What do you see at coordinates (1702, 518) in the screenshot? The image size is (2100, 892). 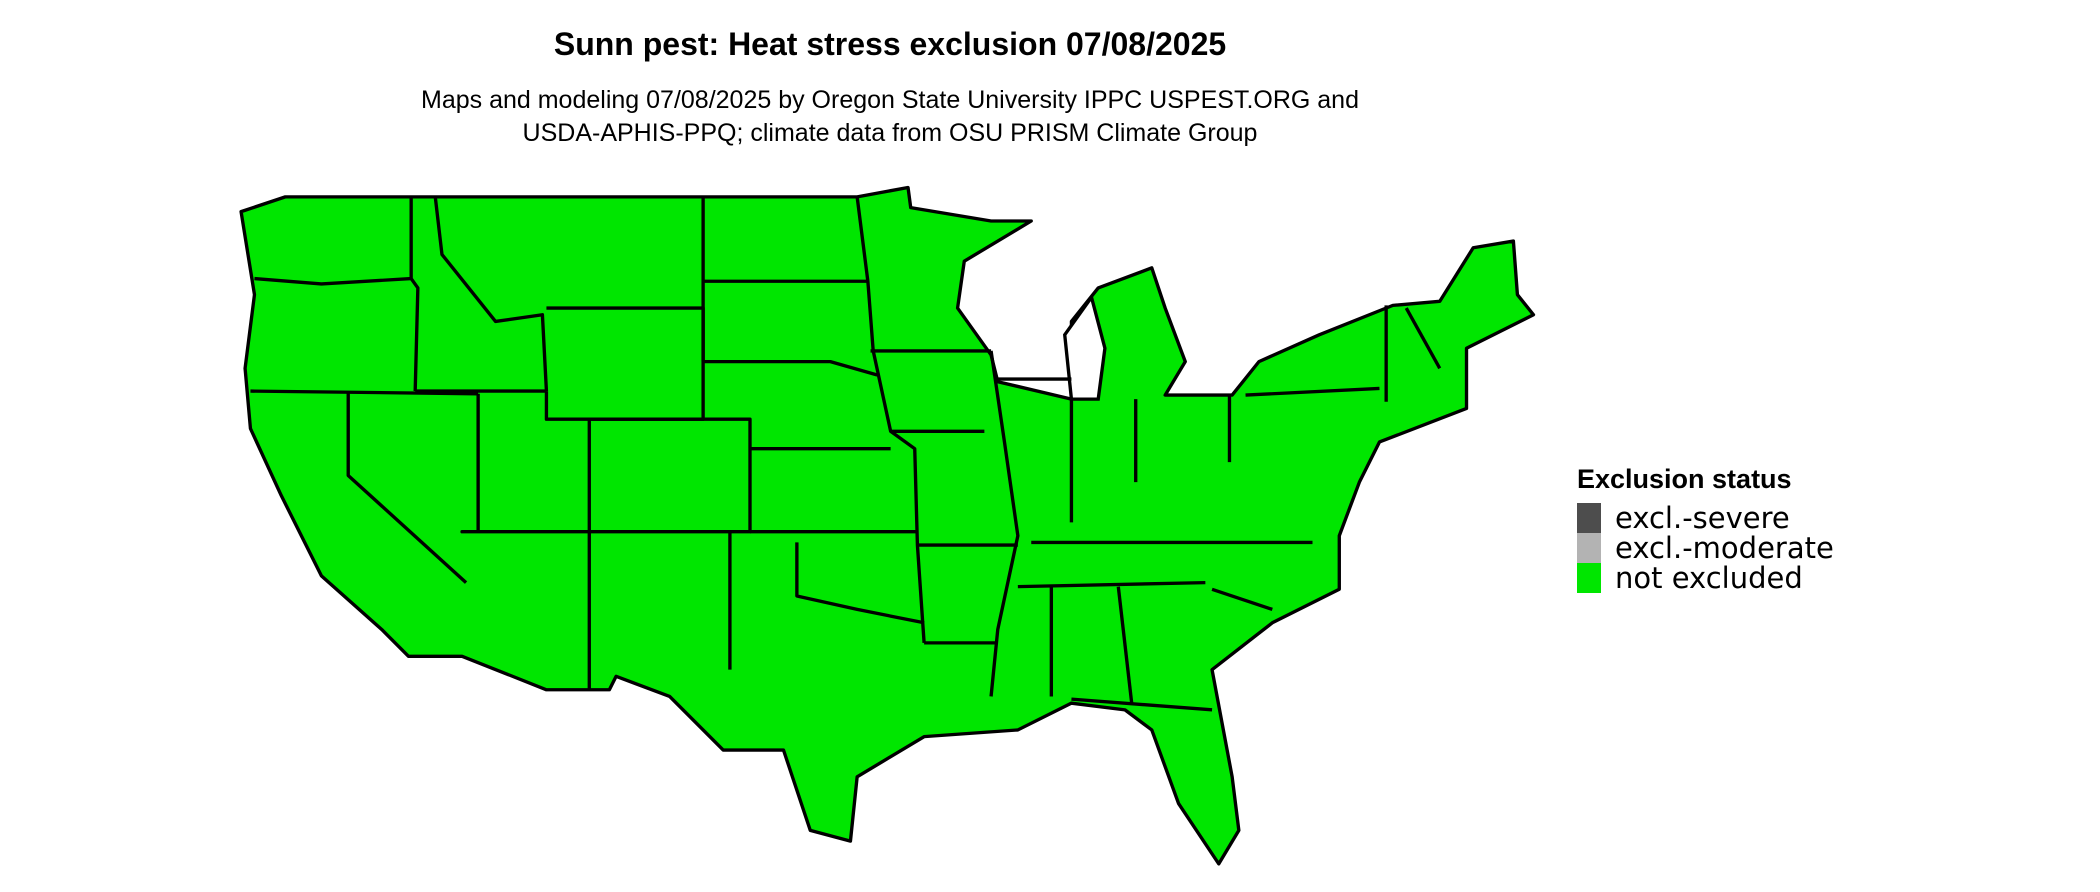 I see `legend-label: excl.-severe` at bounding box center [1702, 518].